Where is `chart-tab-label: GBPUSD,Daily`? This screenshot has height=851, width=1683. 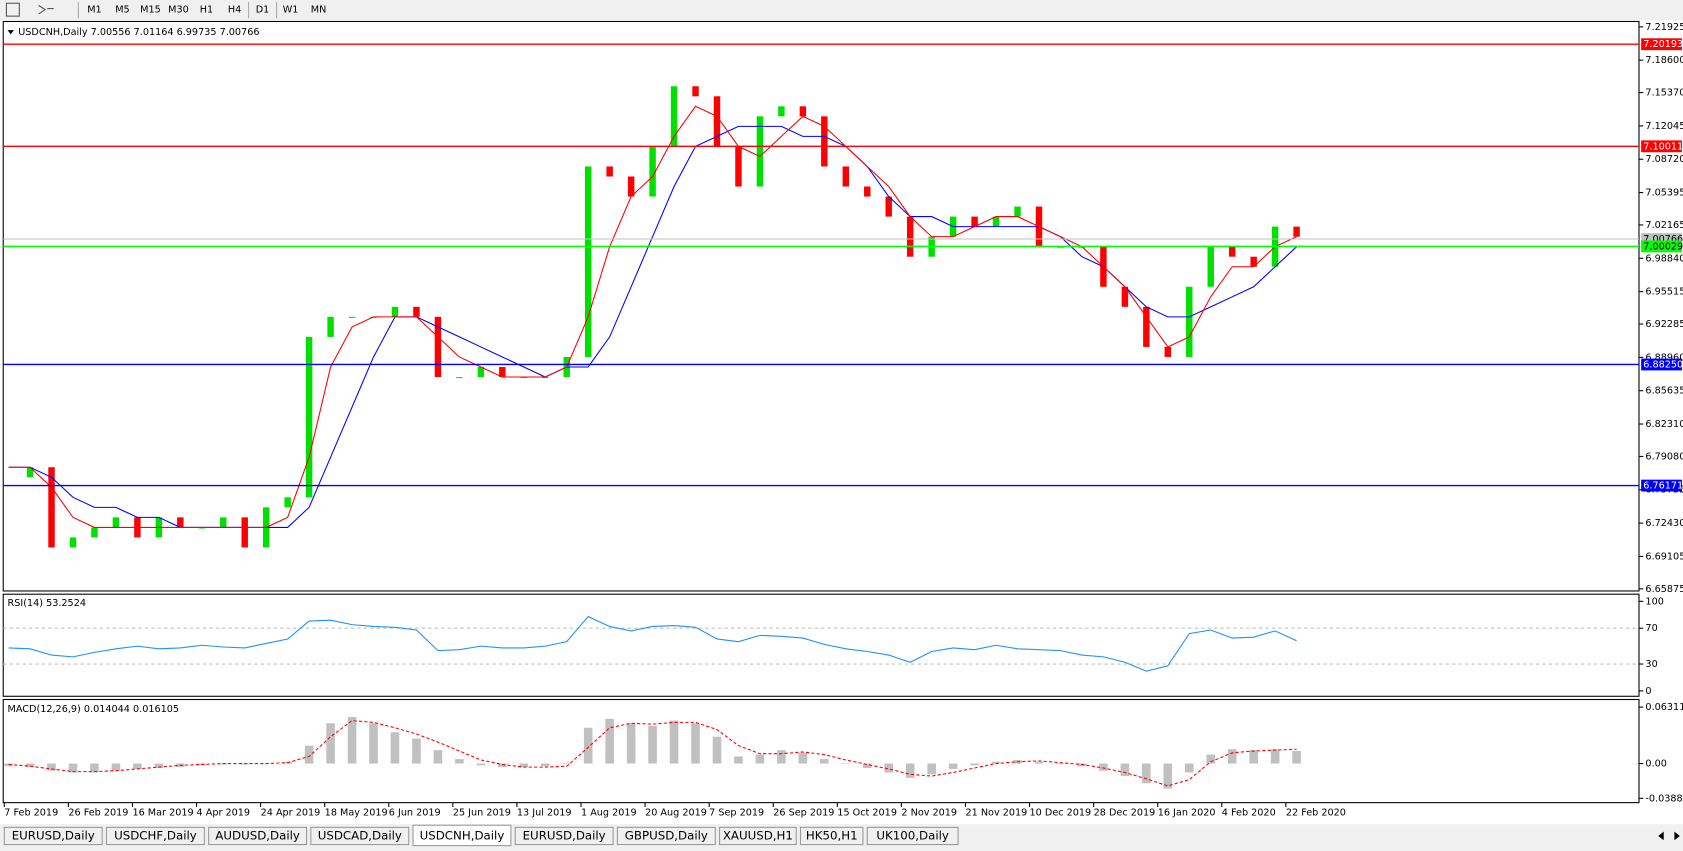
chart-tab-label: GBPUSD,Daily is located at coordinates (666, 835).